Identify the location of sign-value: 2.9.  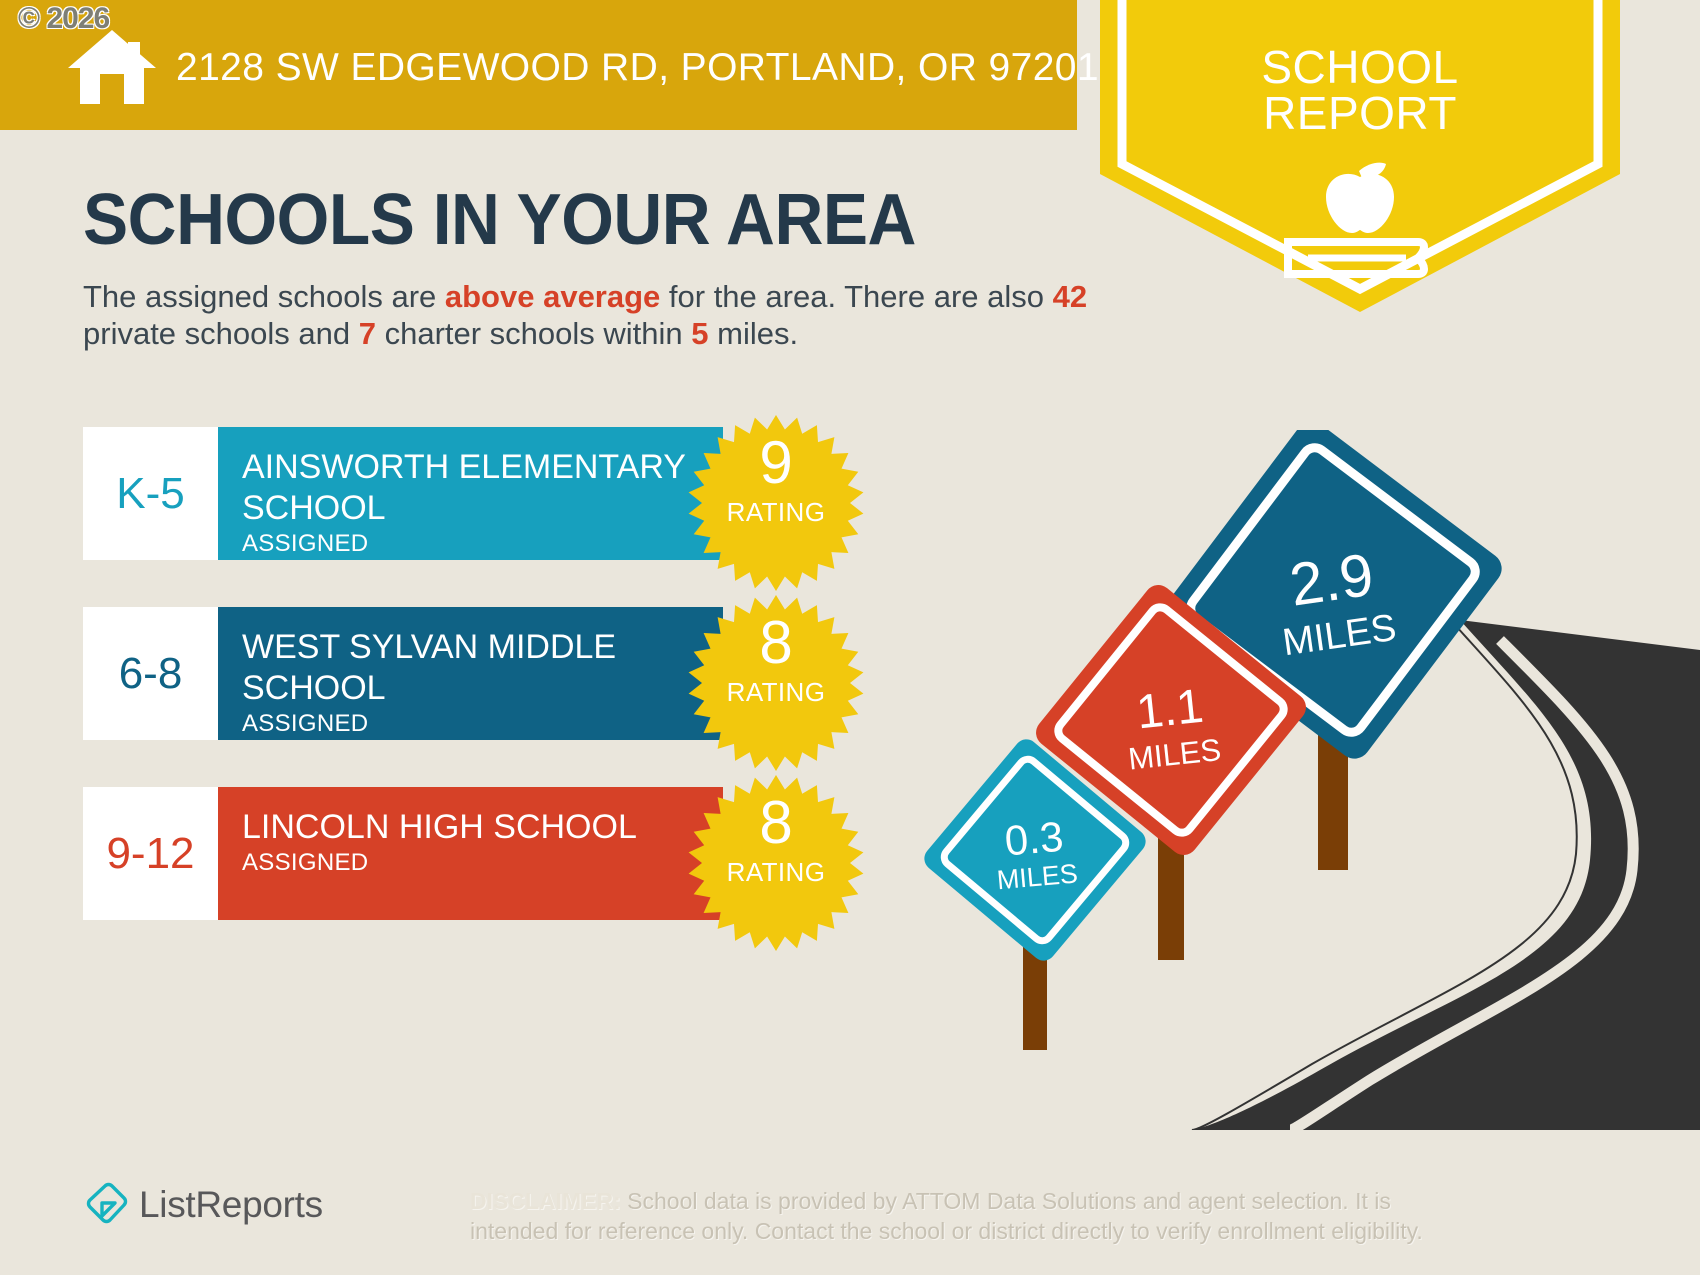
(1332, 580).